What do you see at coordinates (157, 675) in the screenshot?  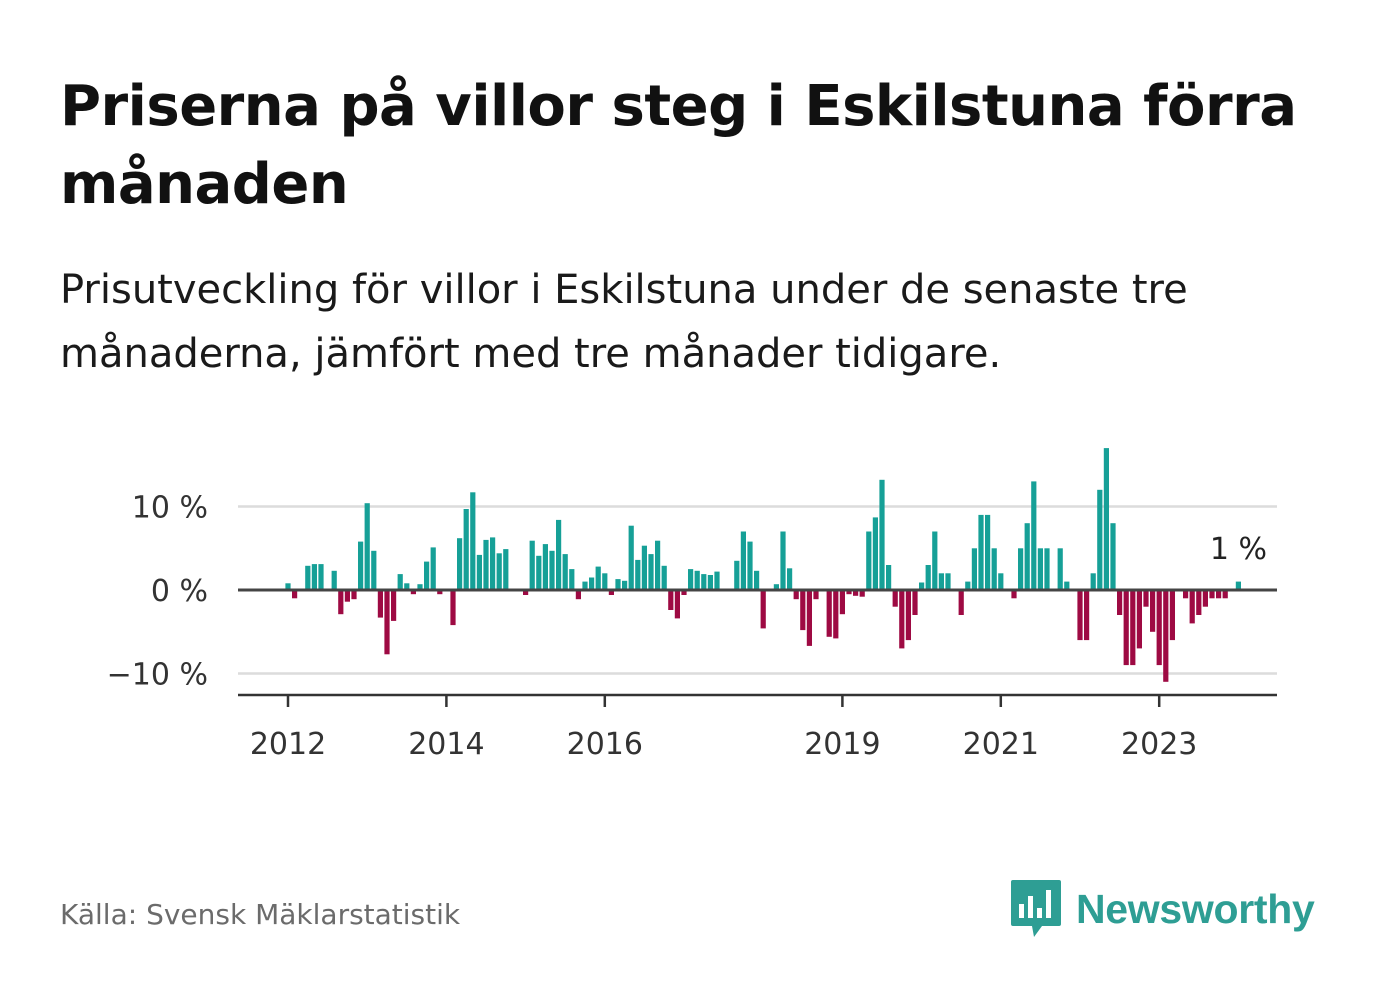 I see `y-tick-label: −10 %` at bounding box center [157, 675].